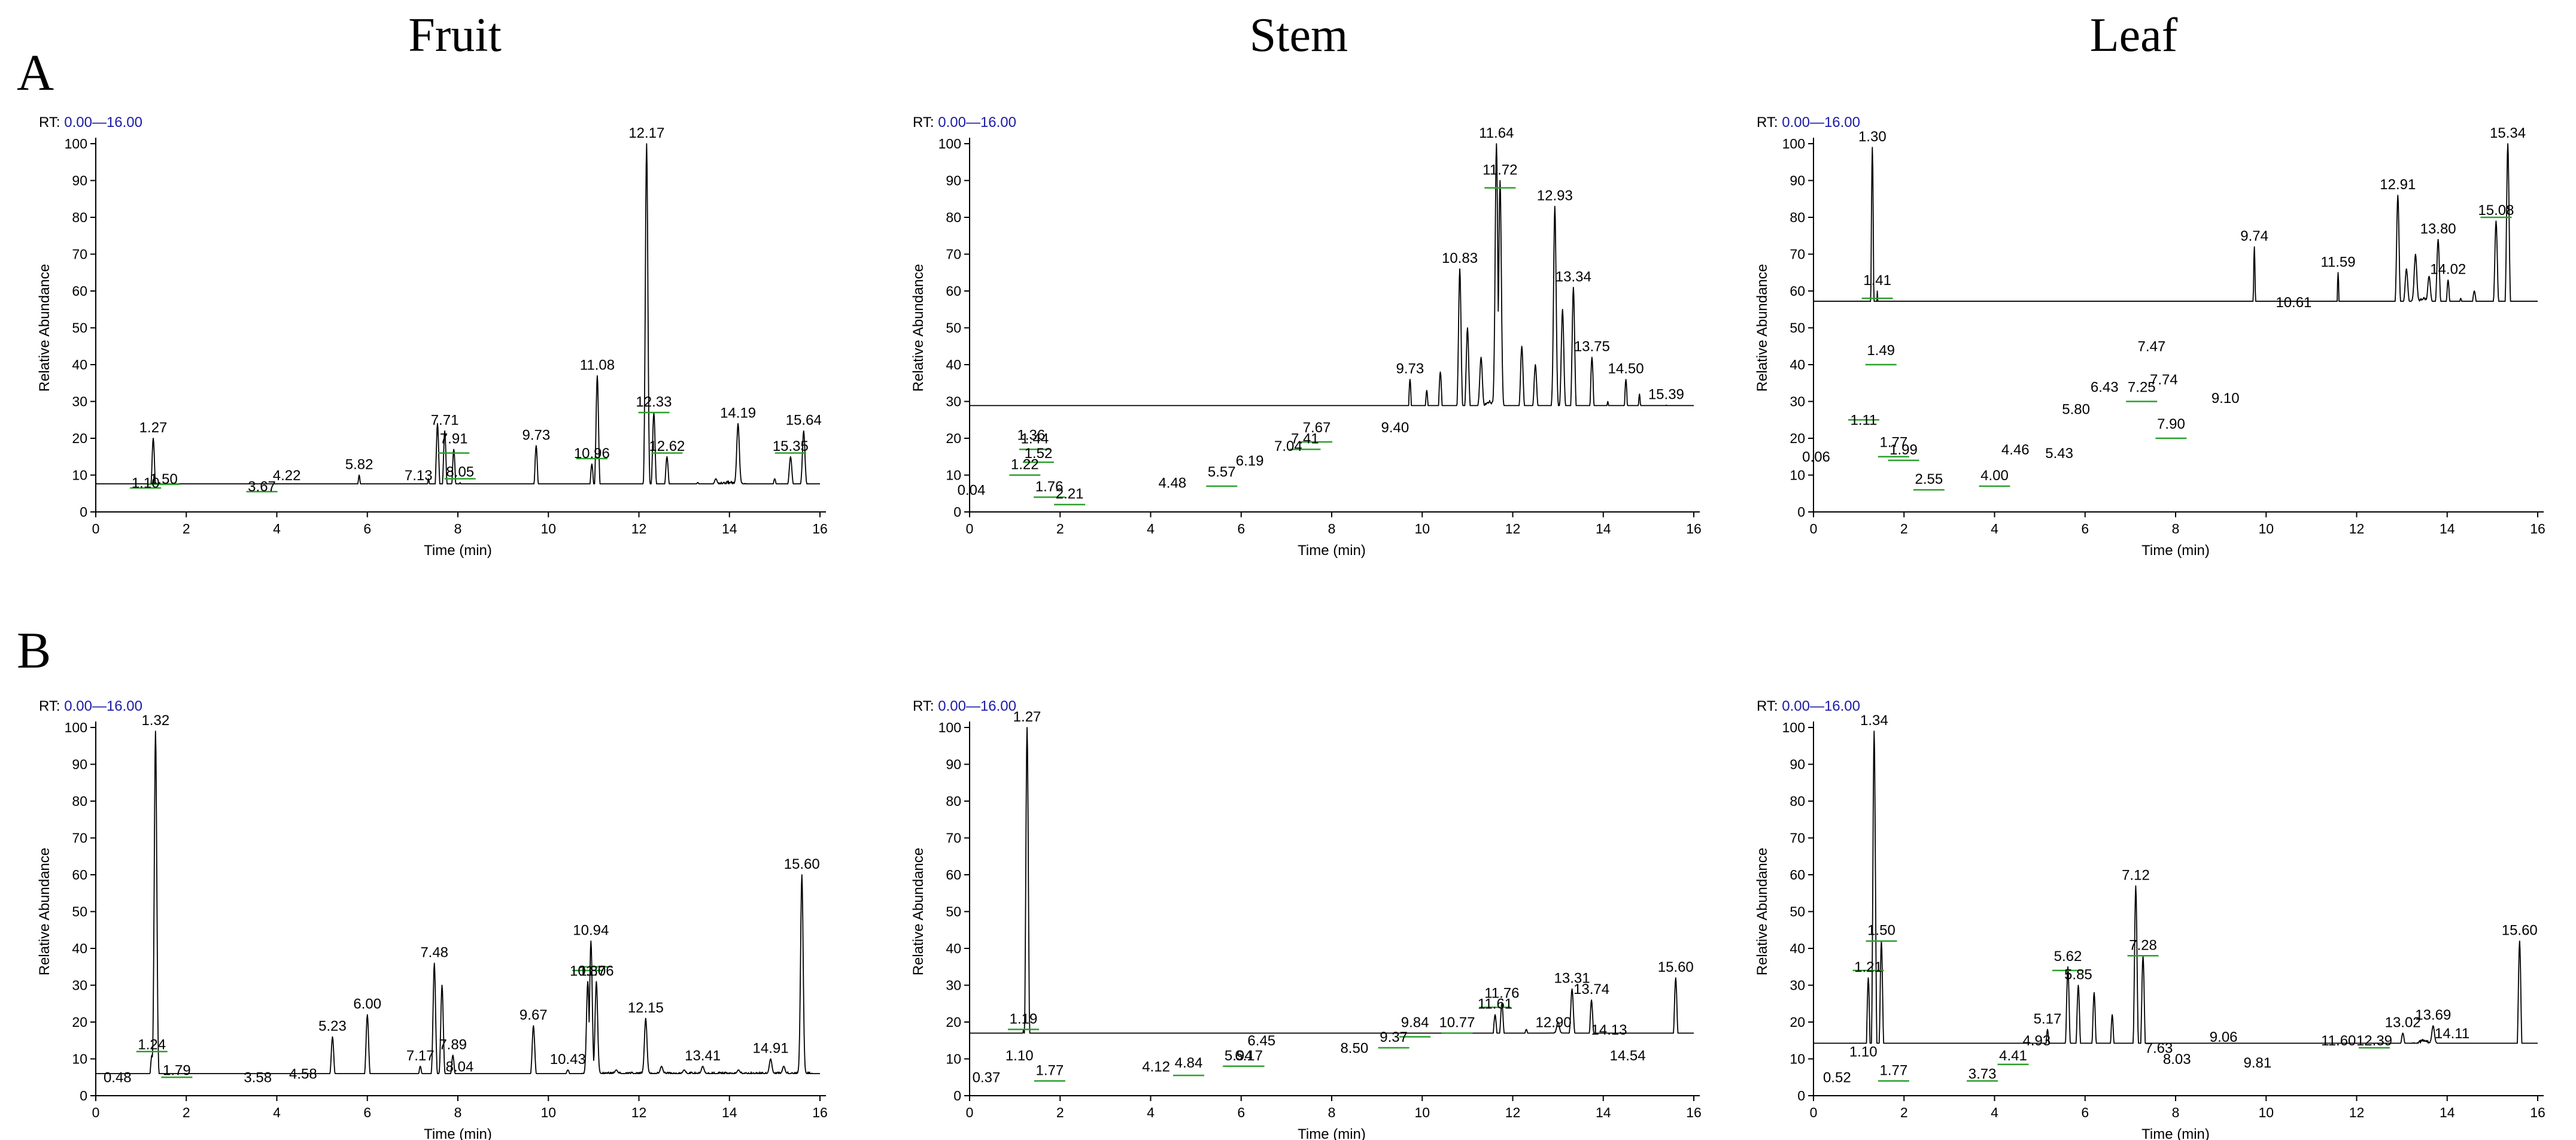 The image size is (2576, 1140). I want to click on peak-label: 12.17, so click(646, 133).